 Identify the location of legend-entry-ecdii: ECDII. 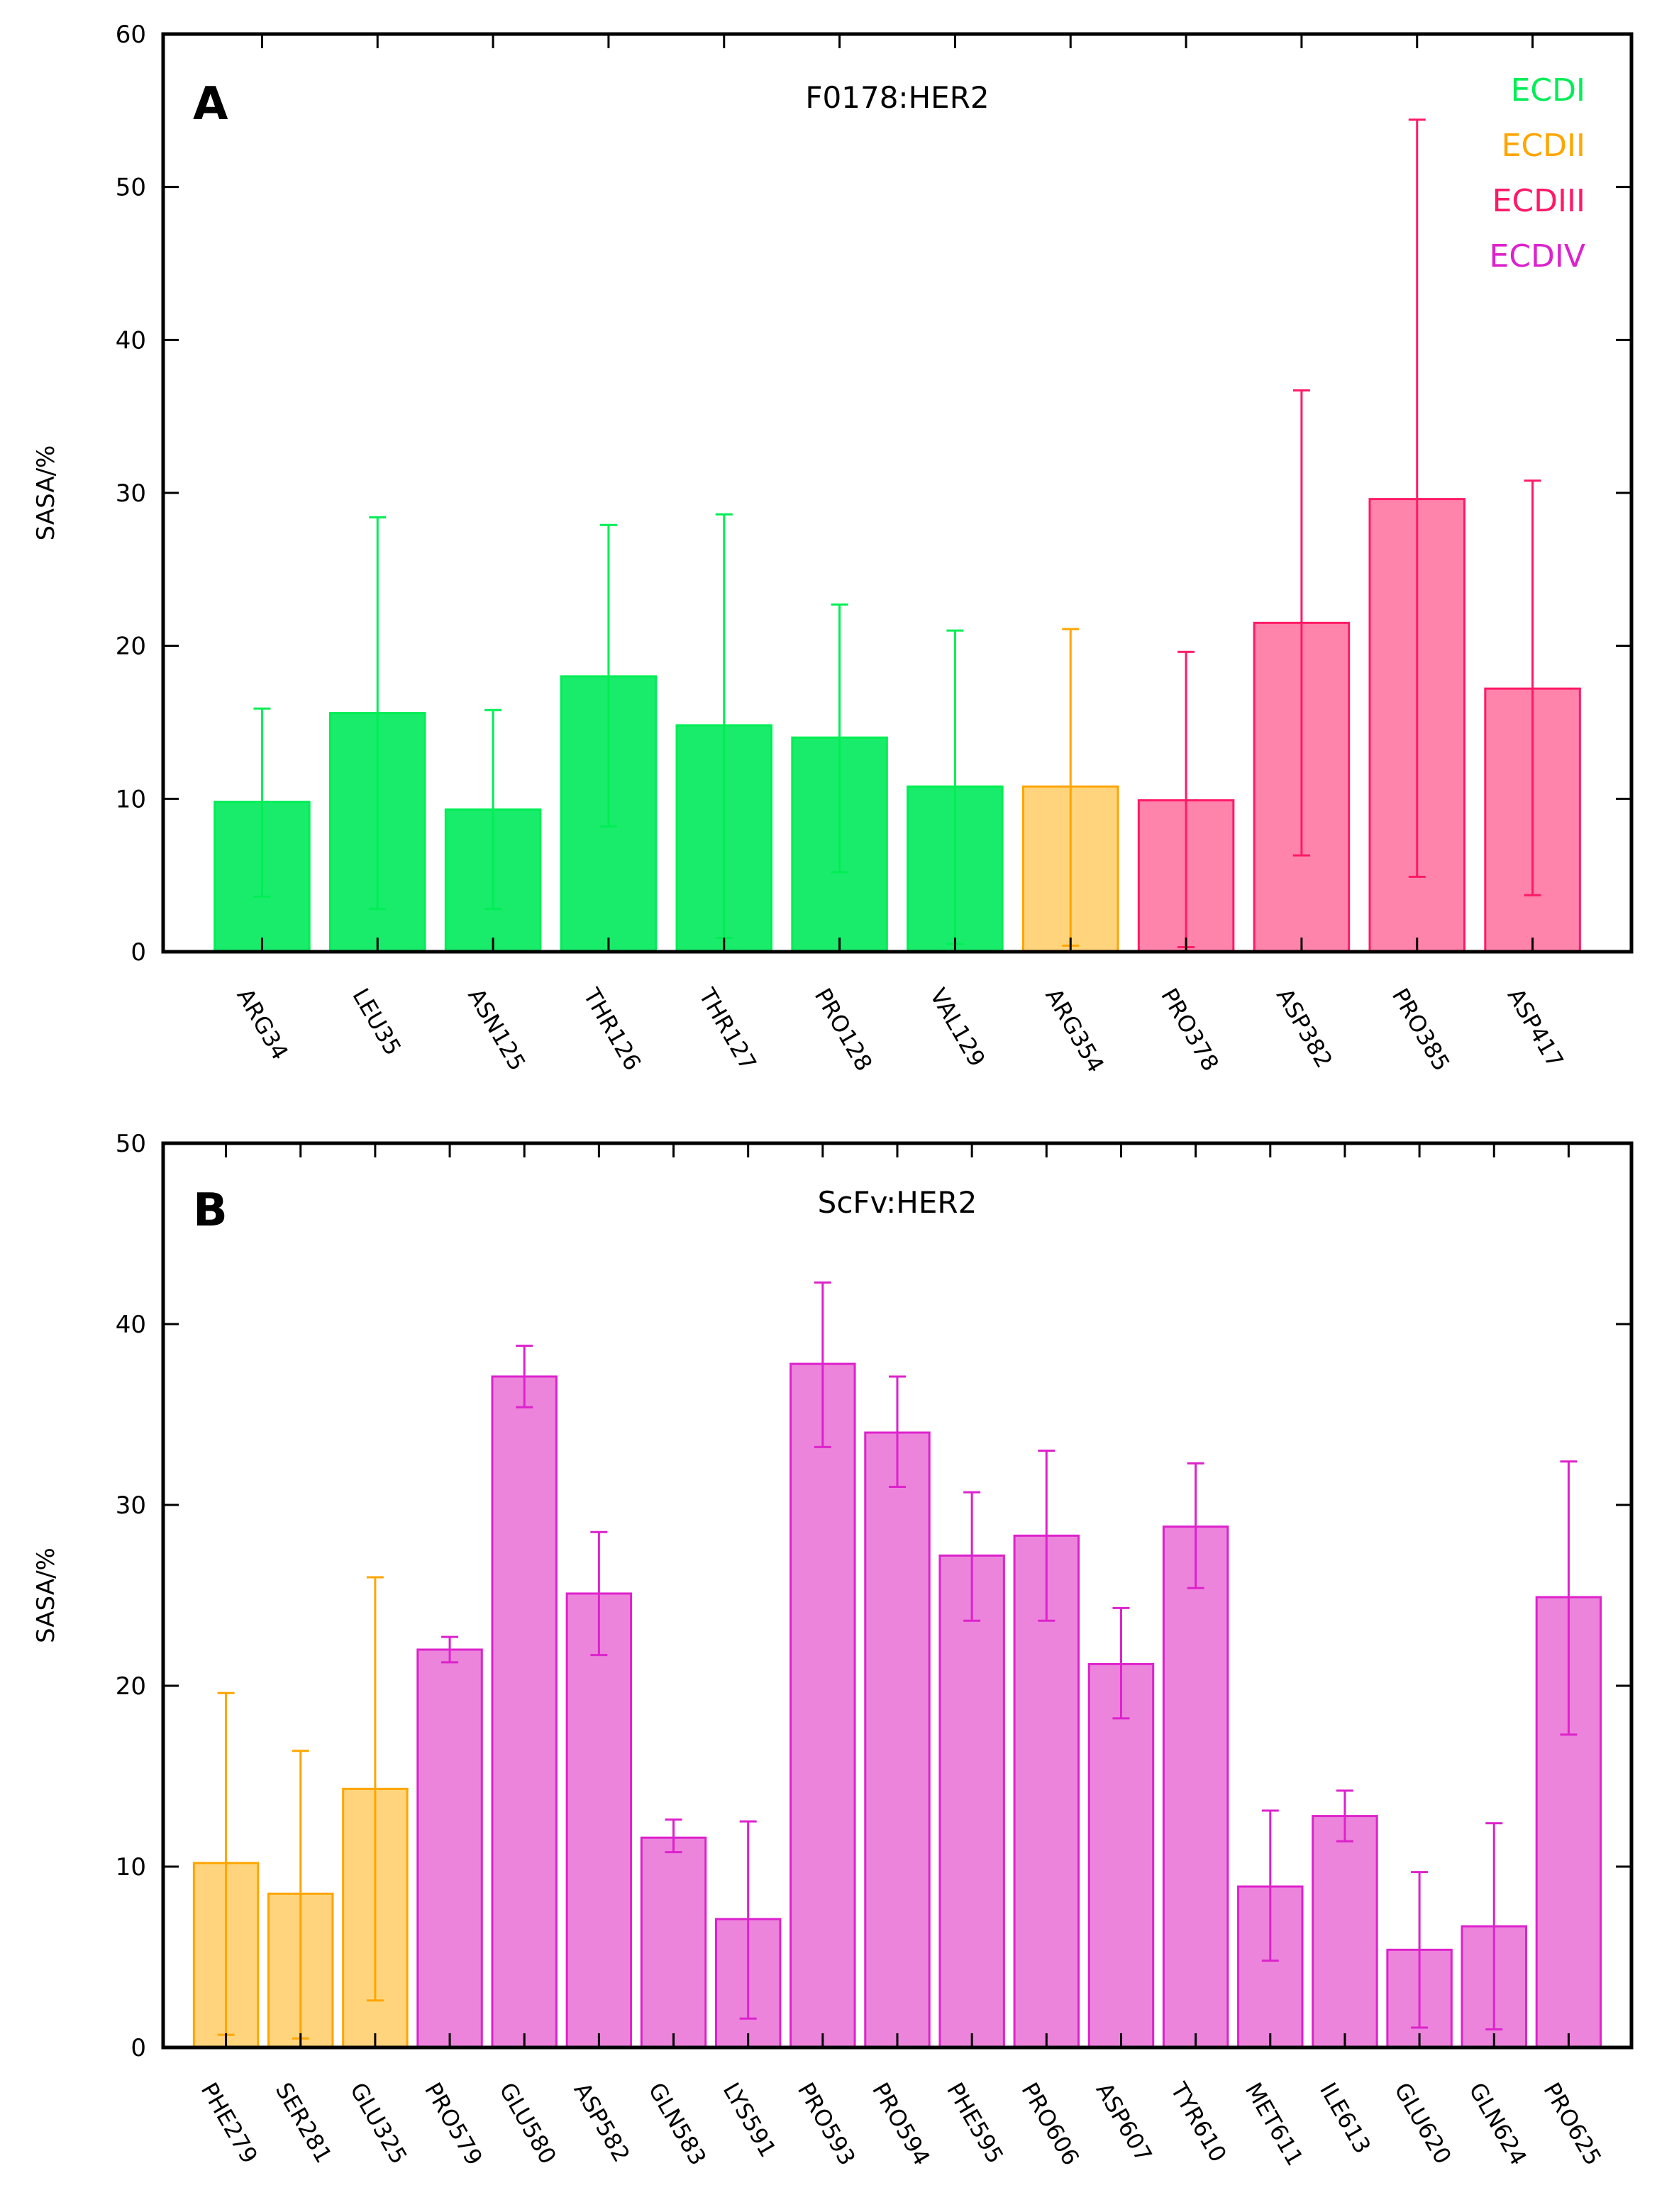
(1544, 146).